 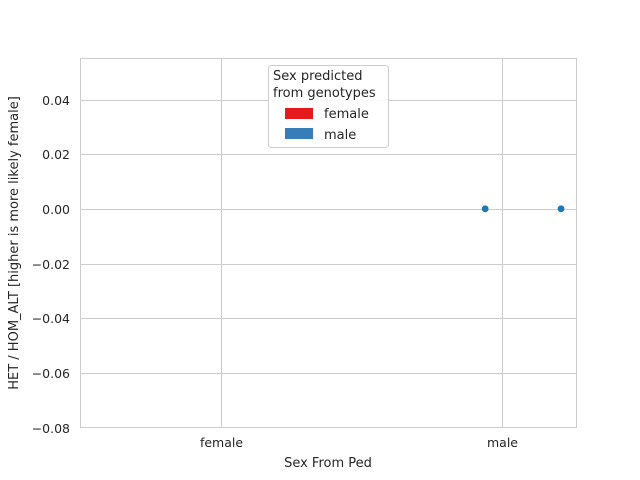 What do you see at coordinates (359, 442) in the screenshot?
I see `x-tick-labels: female male` at bounding box center [359, 442].